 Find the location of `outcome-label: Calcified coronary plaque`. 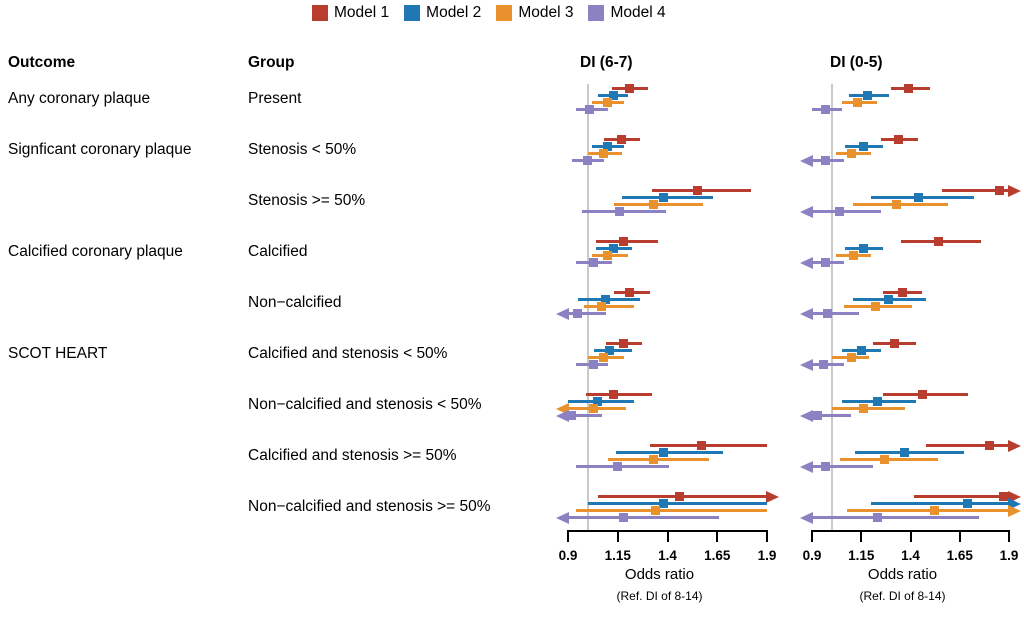

outcome-label: Calcified coronary plaque is located at coordinates (95, 251).